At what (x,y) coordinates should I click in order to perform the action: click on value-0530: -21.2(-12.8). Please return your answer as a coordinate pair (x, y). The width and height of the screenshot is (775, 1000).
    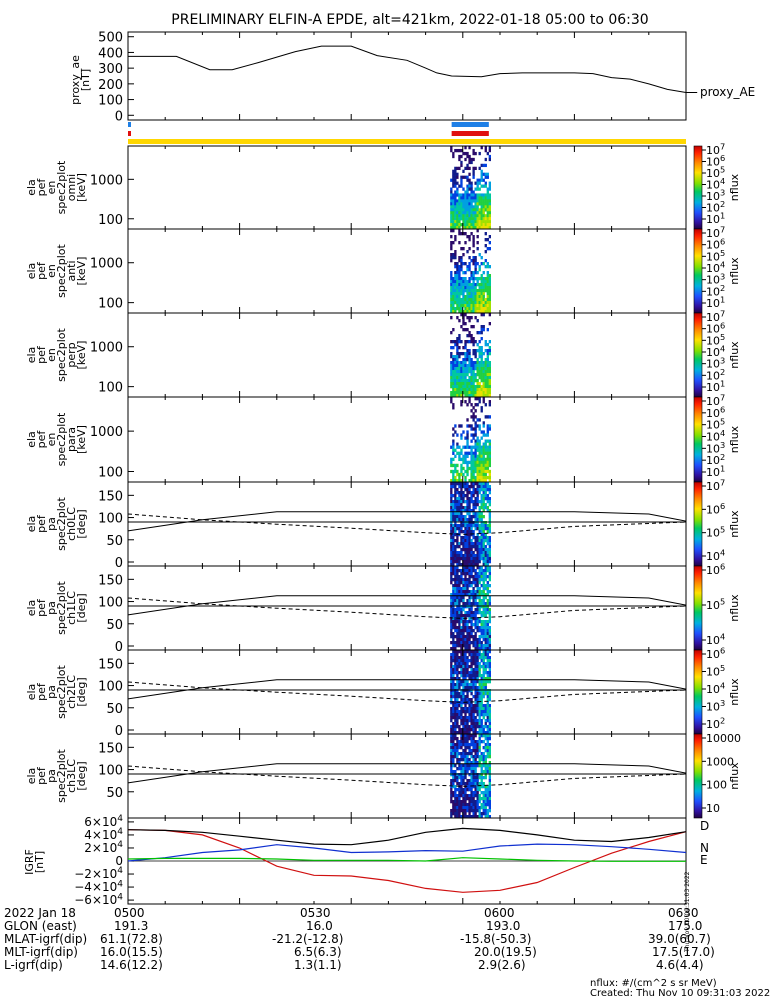
    Looking at the image, I should click on (308, 939).